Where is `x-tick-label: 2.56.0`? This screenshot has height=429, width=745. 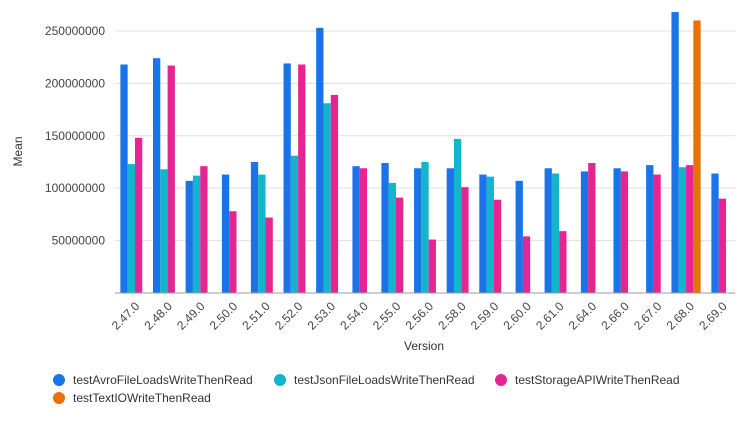
x-tick-label: 2.56.0 is located at coordinates (420, 316).